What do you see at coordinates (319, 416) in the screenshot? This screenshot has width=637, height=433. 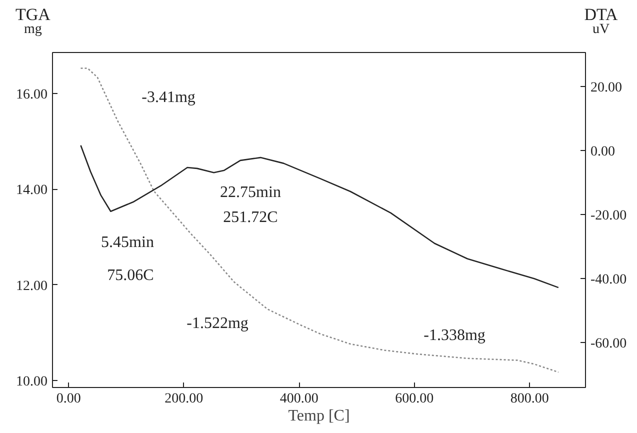 I see `x-axis-title: Temp [C]` at bounding box center [319, 416].